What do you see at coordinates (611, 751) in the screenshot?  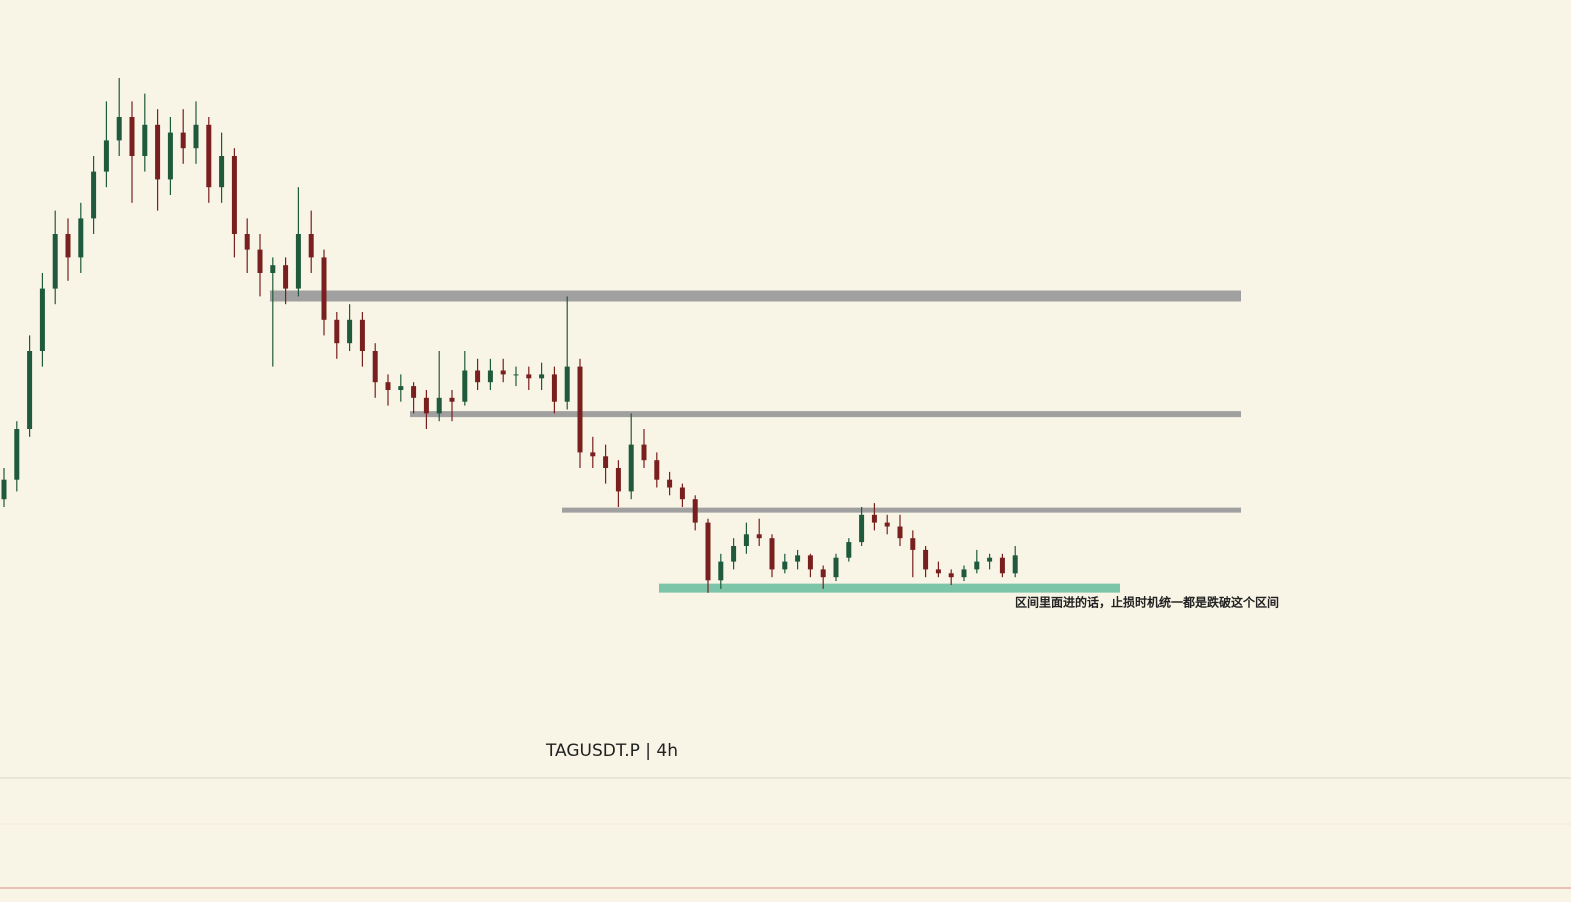 I see `chart-title: TAGUSDT.P | 4h` at bounding box center [611, 751].